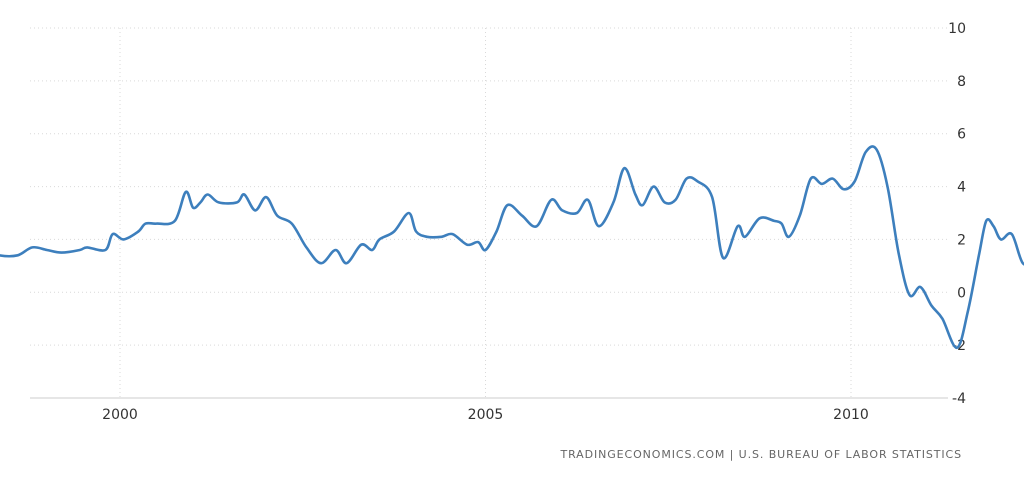 The width and height of the screenshot is (1024, 477). Describe the element at coordinates (959, 399) in the screenshot. I see `y-tick-label: -4` at that location.